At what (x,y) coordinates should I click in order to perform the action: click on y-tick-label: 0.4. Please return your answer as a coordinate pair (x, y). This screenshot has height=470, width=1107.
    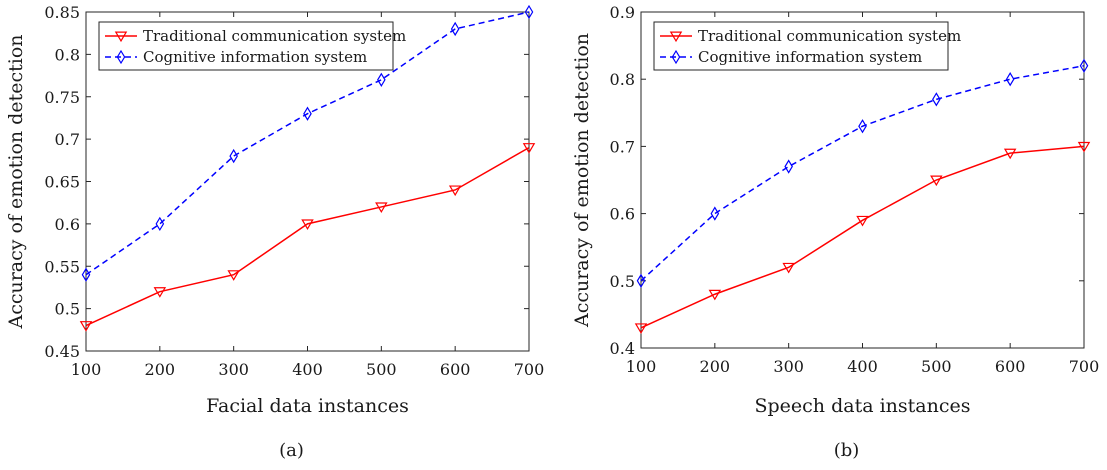
    Looking at the image, I should click on (622, 348).